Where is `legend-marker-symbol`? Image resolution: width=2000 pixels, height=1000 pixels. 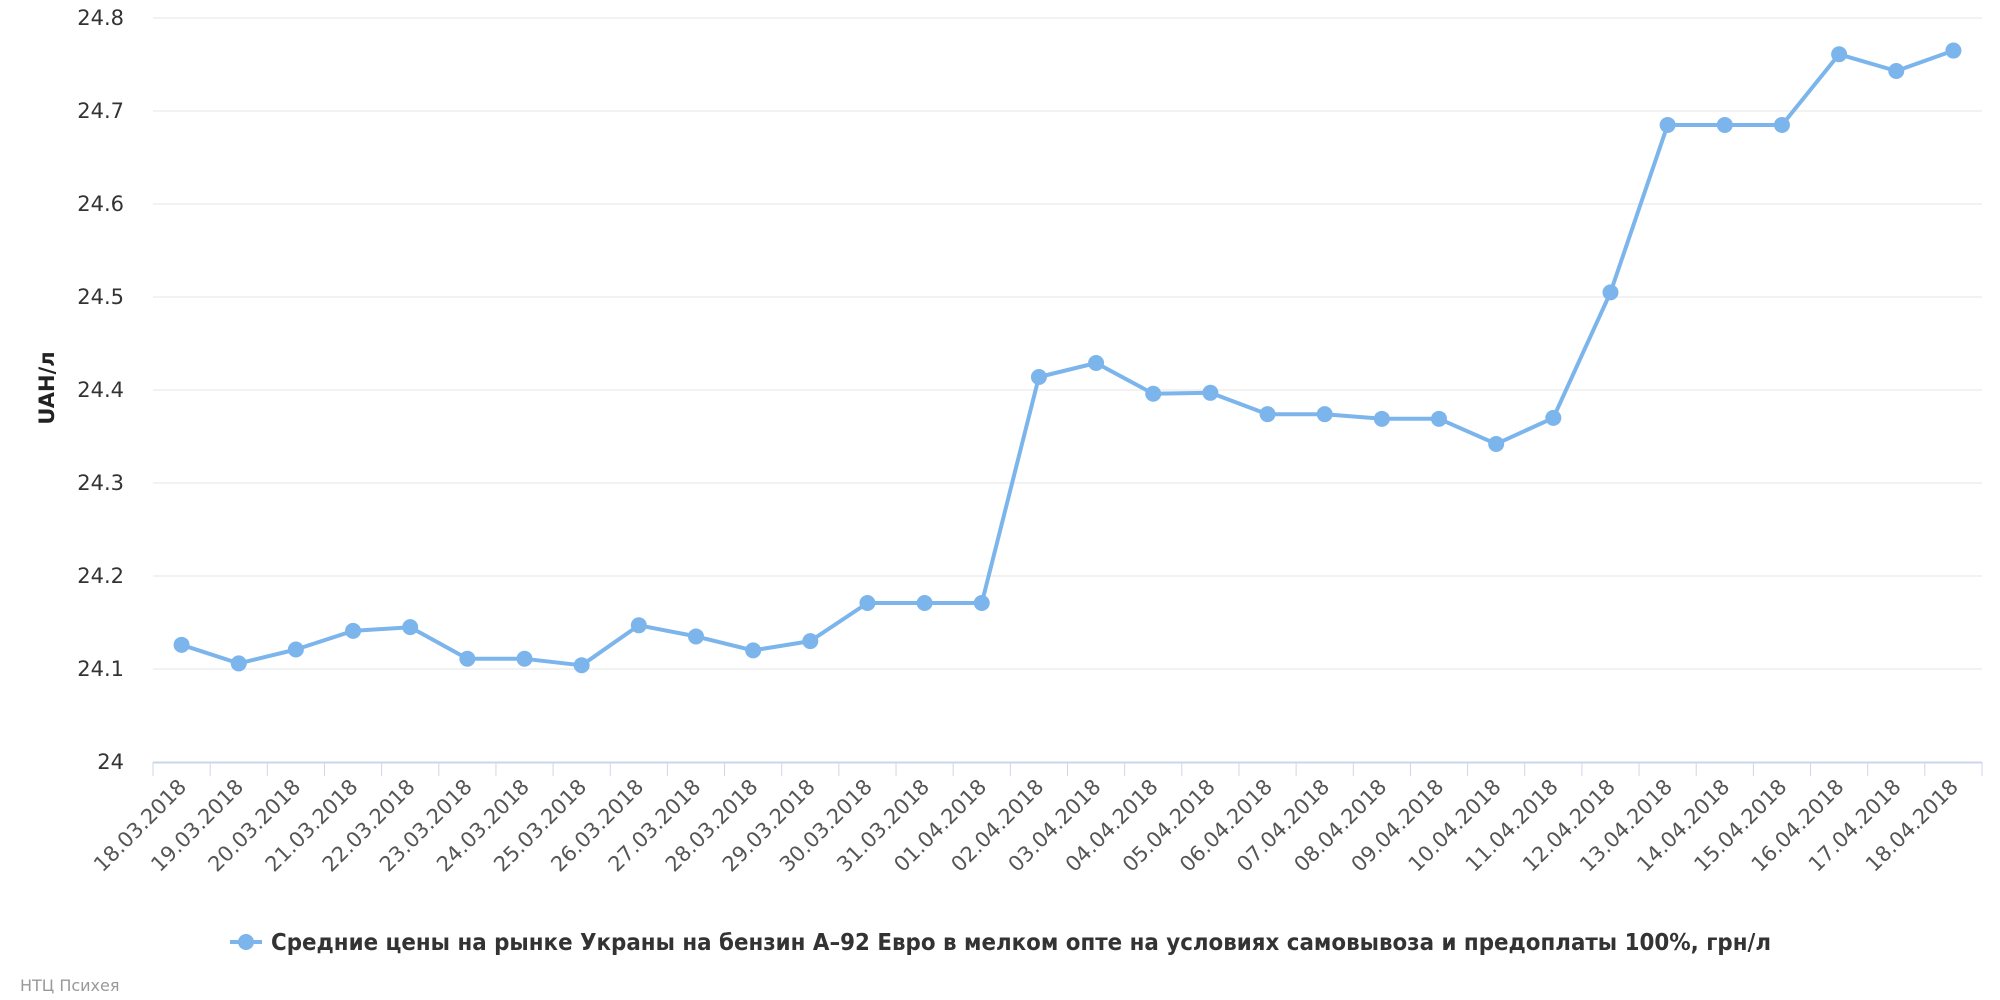 legend-marker-symbol is located at coordinates (246, 942).